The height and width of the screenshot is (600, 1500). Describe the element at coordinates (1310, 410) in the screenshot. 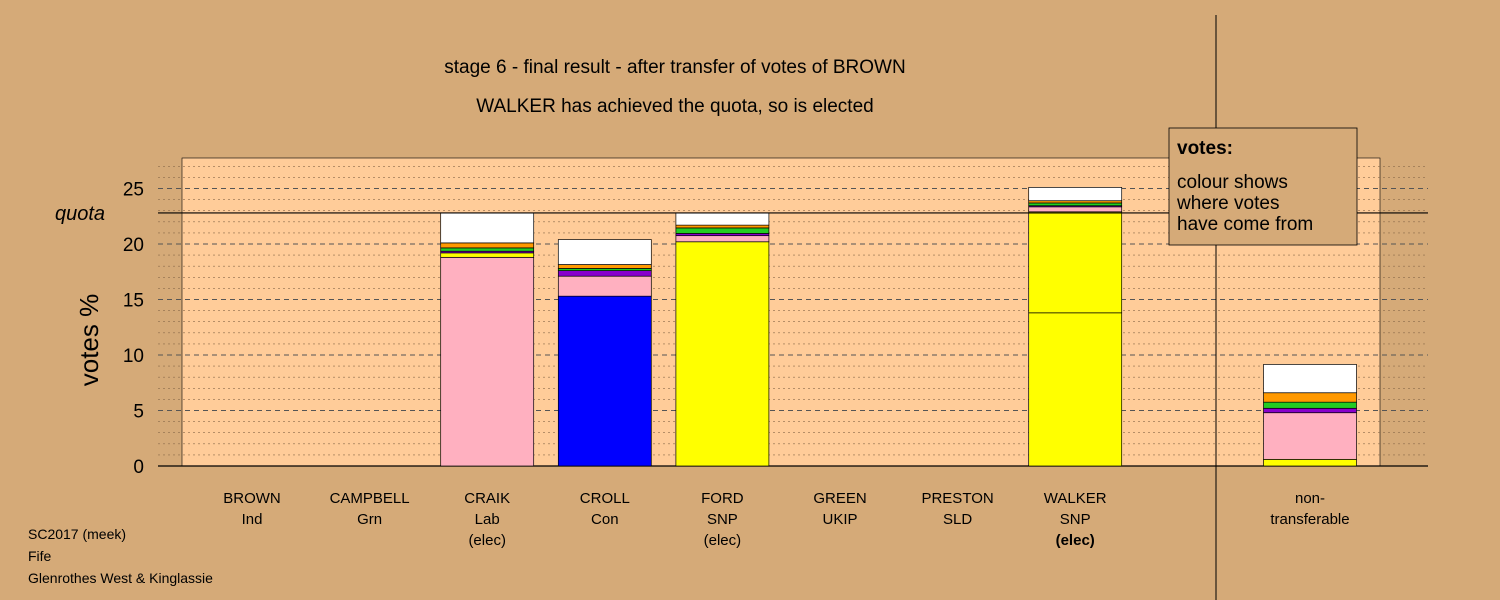

I see `bar-segment-non-transferable-ukip` at that location.